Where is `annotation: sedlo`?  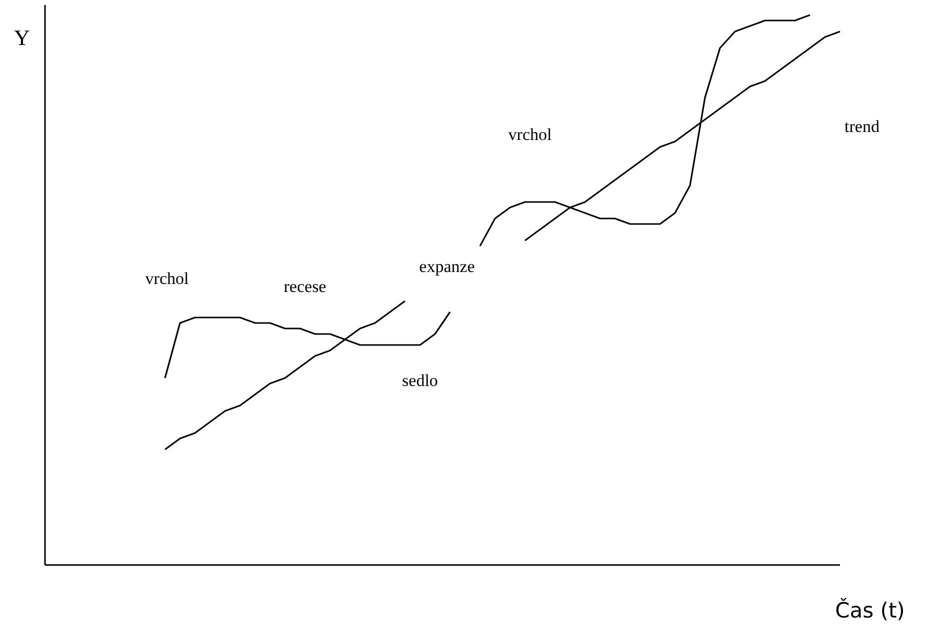 annotation: sedlo is located at coordinates (420, 380).